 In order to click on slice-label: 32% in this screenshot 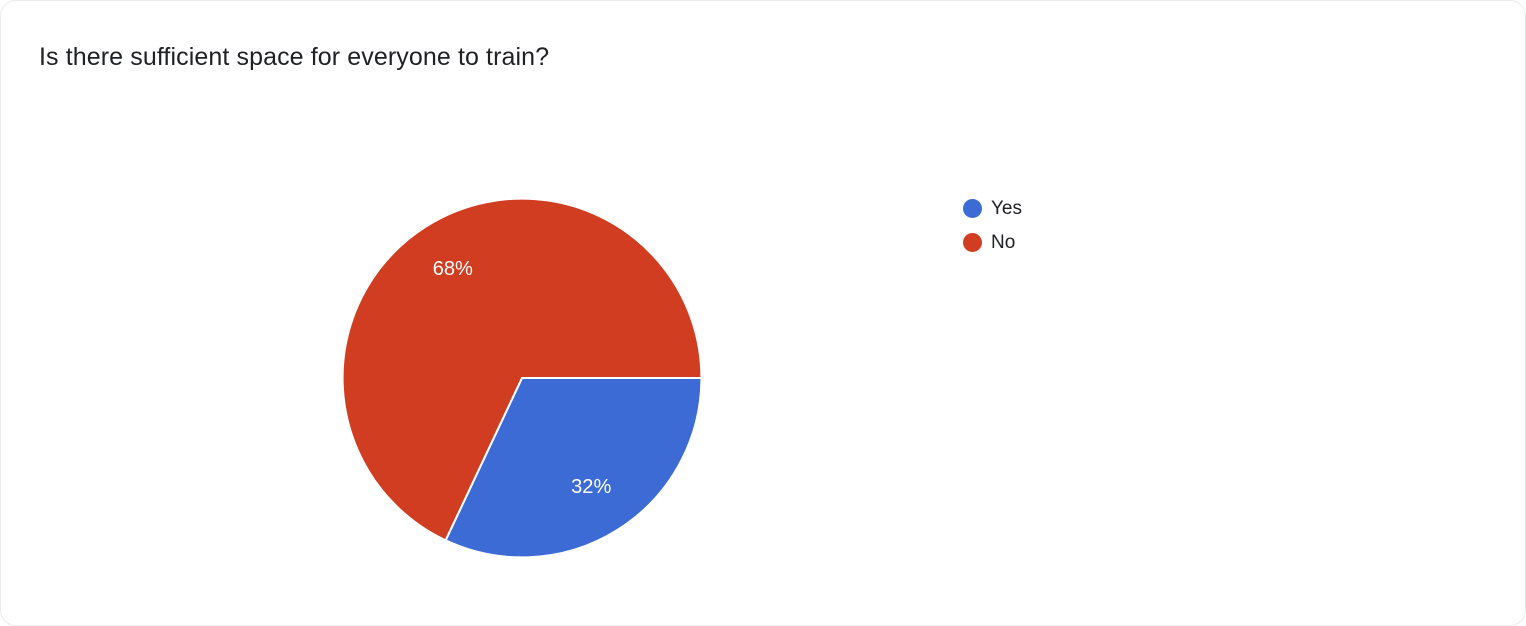, I will do `click(591, 487)`.